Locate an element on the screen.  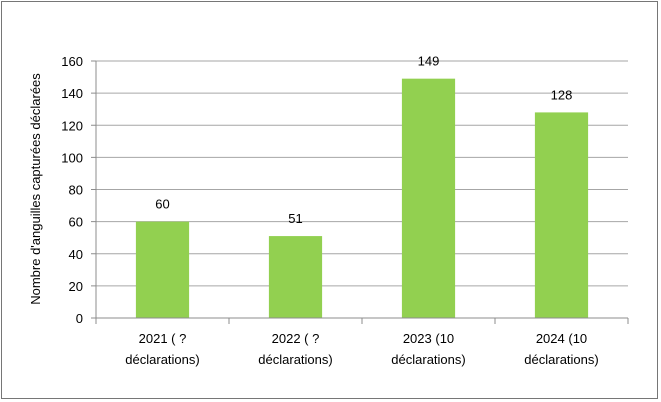
y-axis-title: Nombre d'anguilles capturées déclarées is located at coordinates (35, 189).